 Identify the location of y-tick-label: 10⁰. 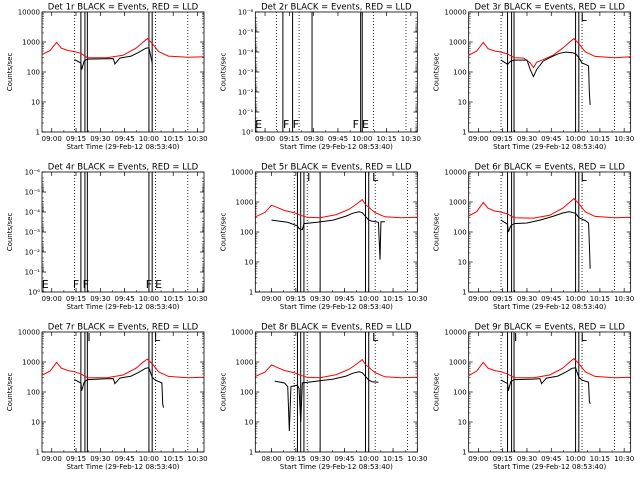
(248, 133).